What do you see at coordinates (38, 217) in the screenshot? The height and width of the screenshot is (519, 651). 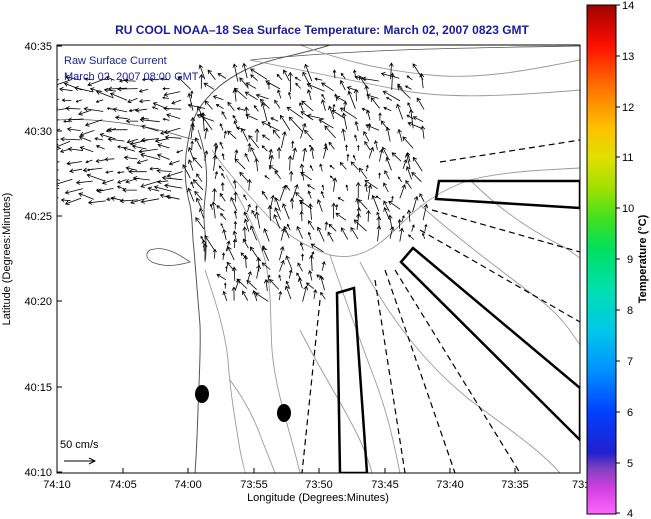 I see `y-tick-label: 40:25` at bounding box center [38, 217].